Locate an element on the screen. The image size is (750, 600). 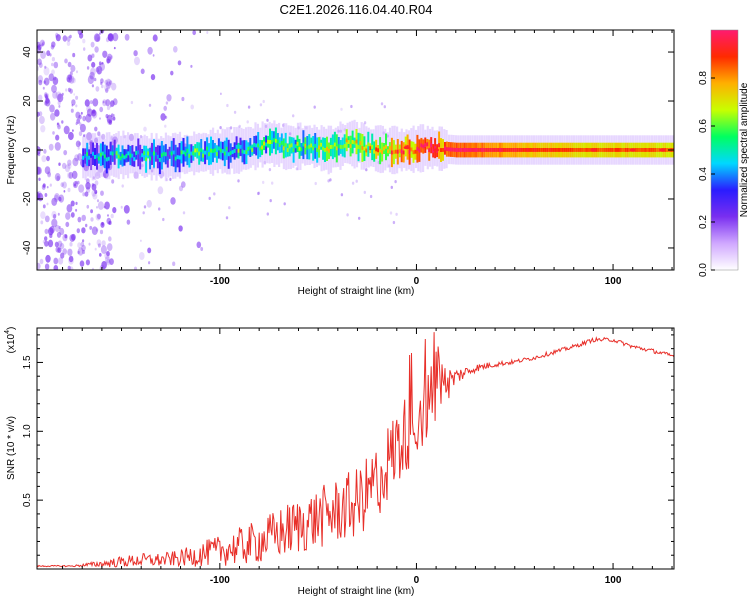
chart-title: C2E1.2026.116.04.40.R04 is located at coordinates (356, 9).